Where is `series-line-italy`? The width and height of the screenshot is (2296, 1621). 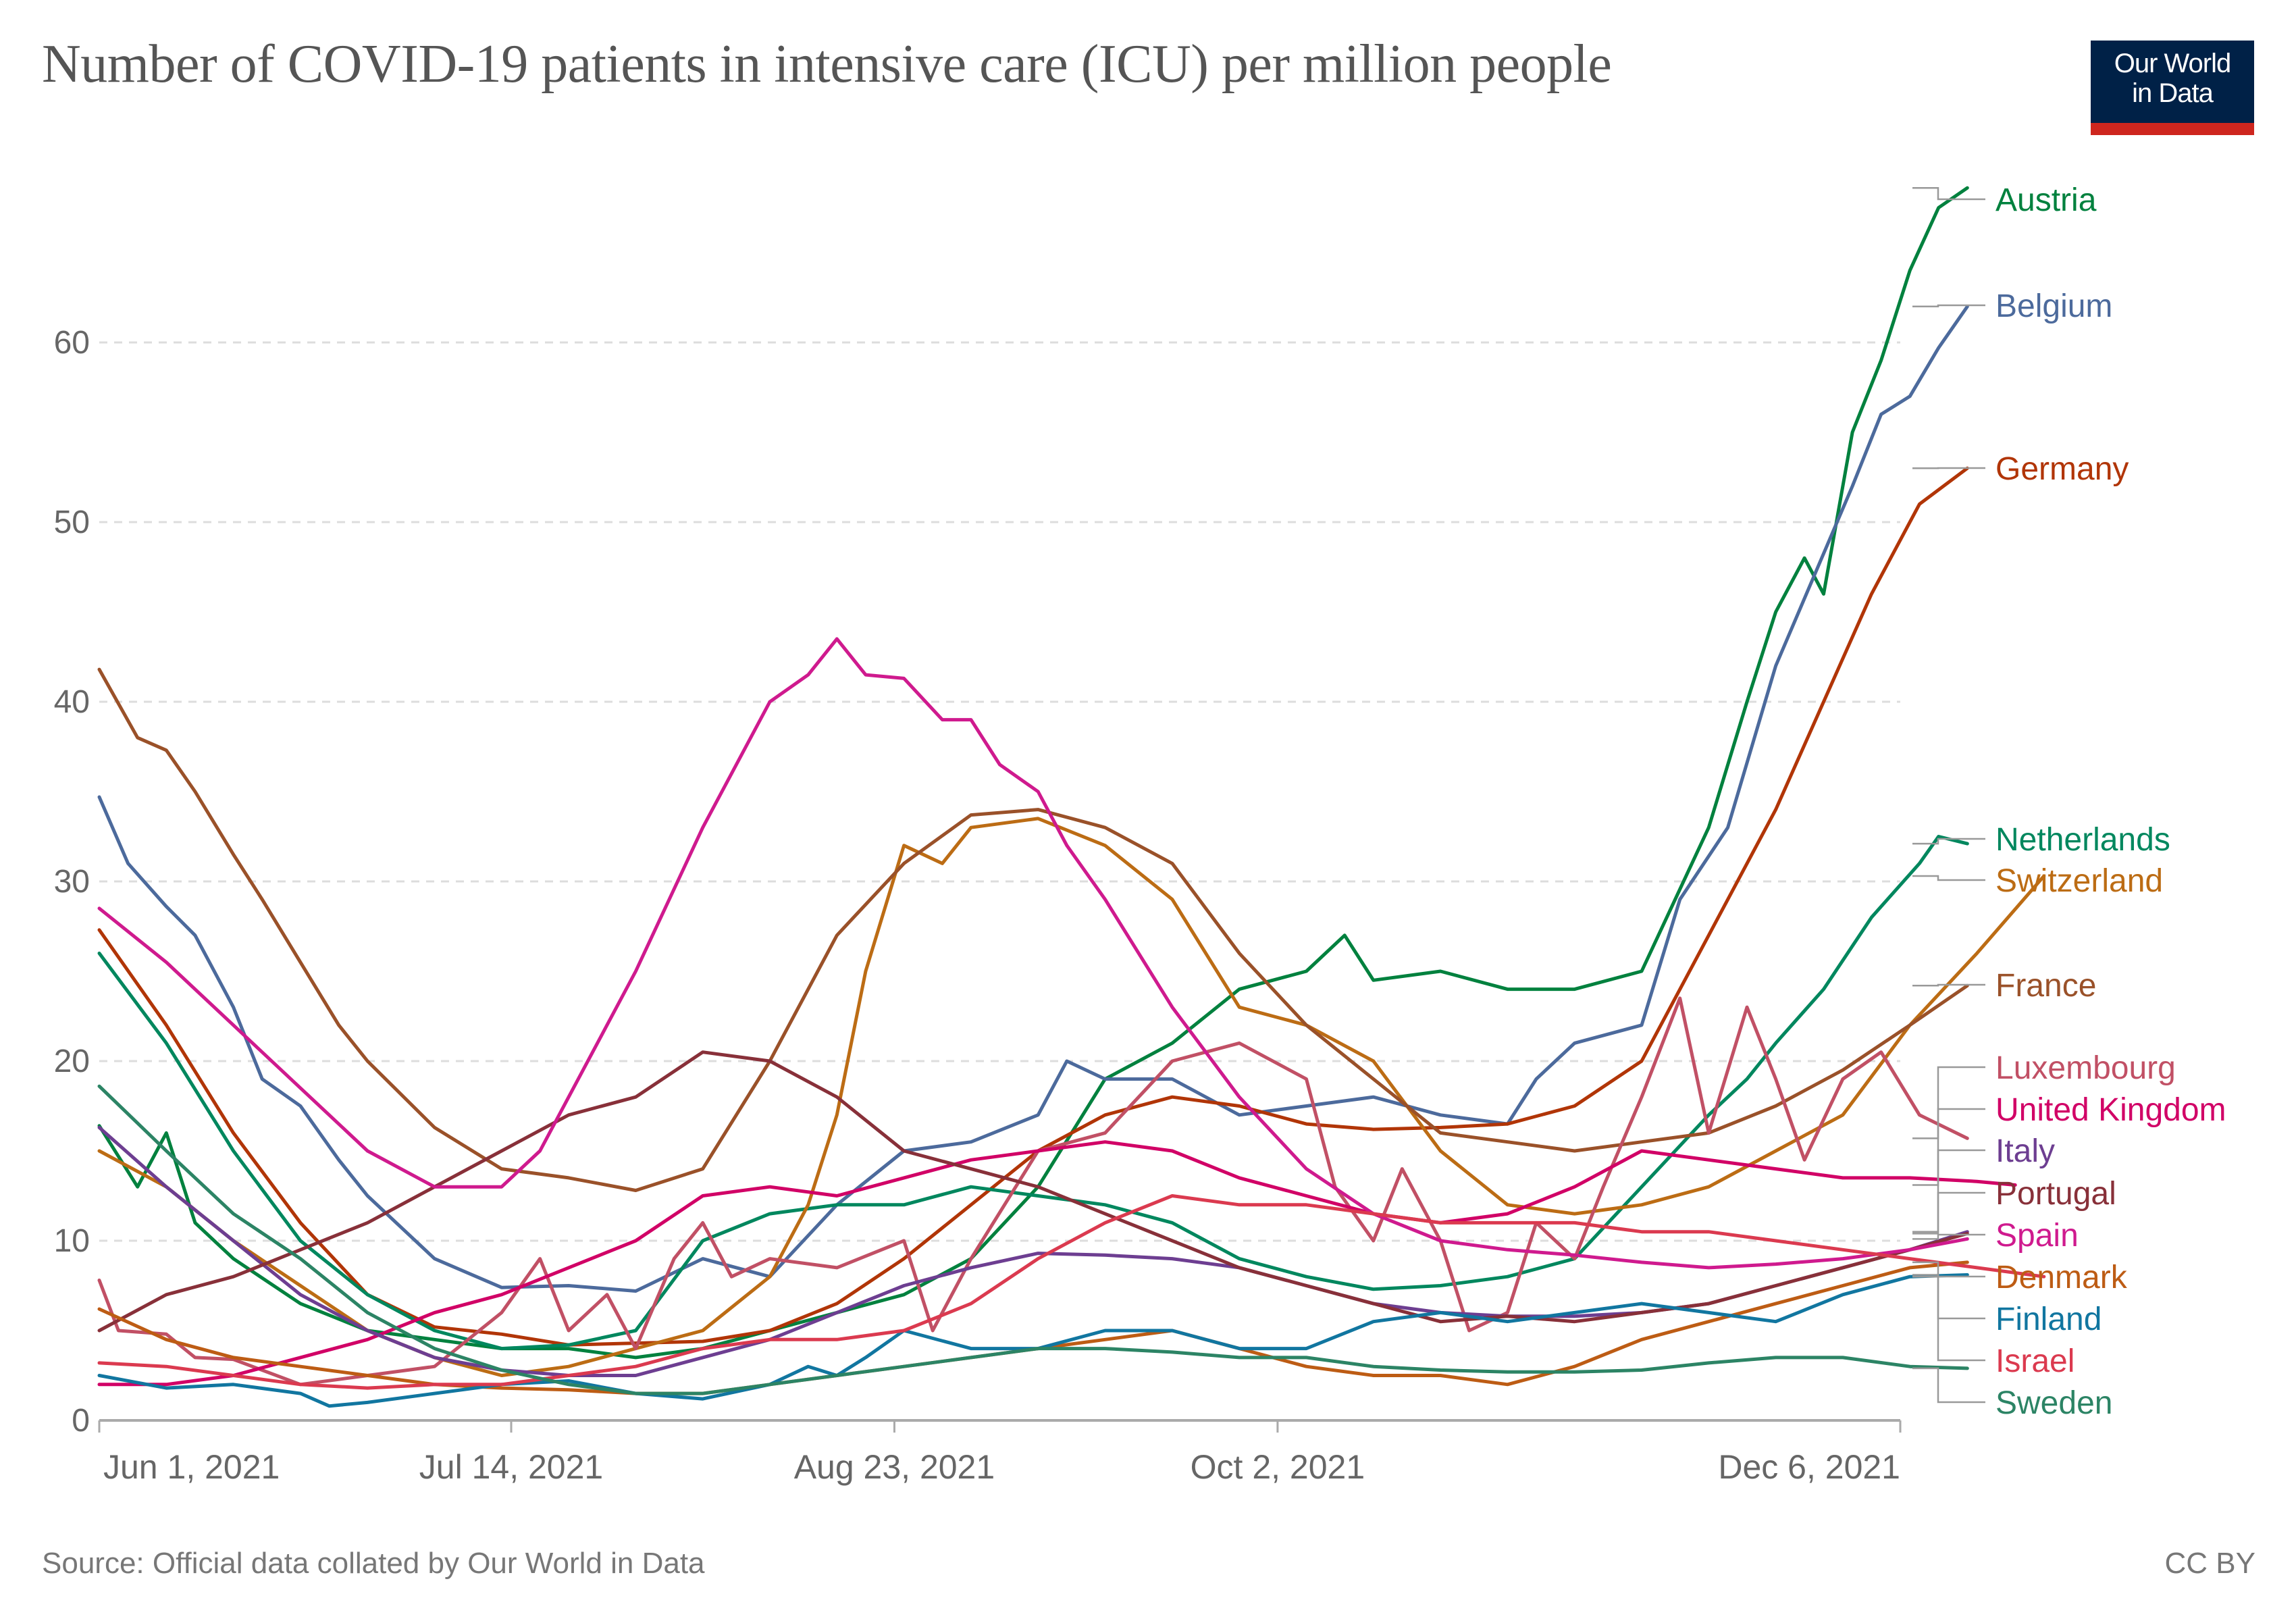
series-line-italy is located at coordinates (1033, 1251).